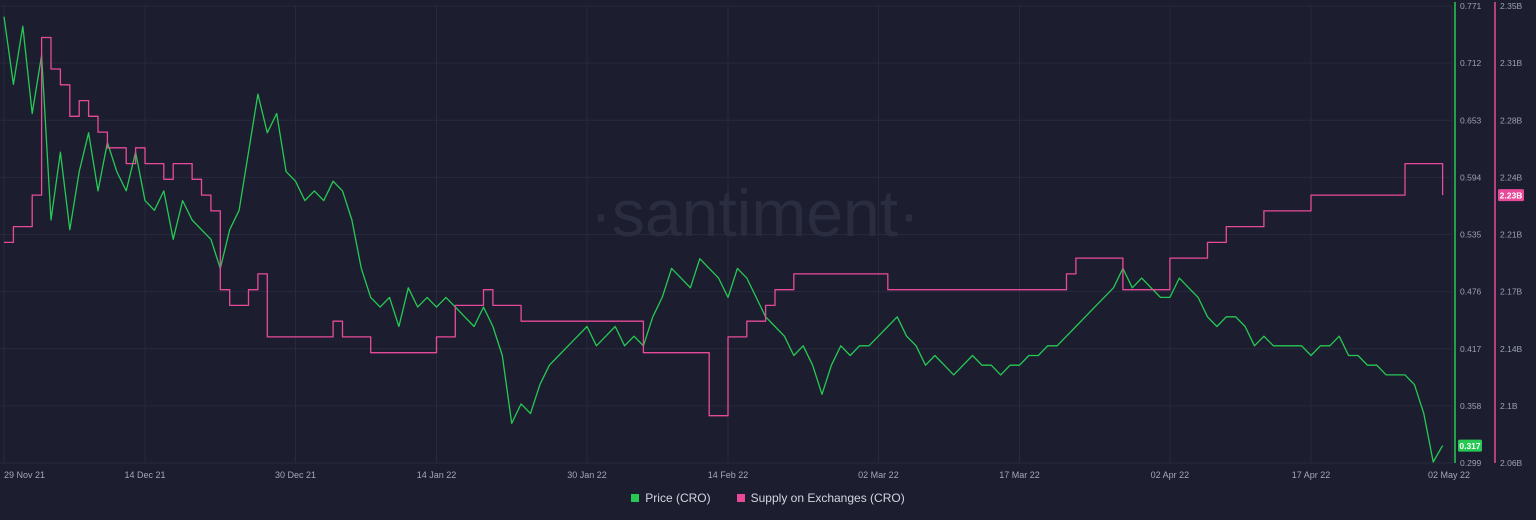  I want to click on supply-y-tick-label: 2.28B, so click(1511, 120).